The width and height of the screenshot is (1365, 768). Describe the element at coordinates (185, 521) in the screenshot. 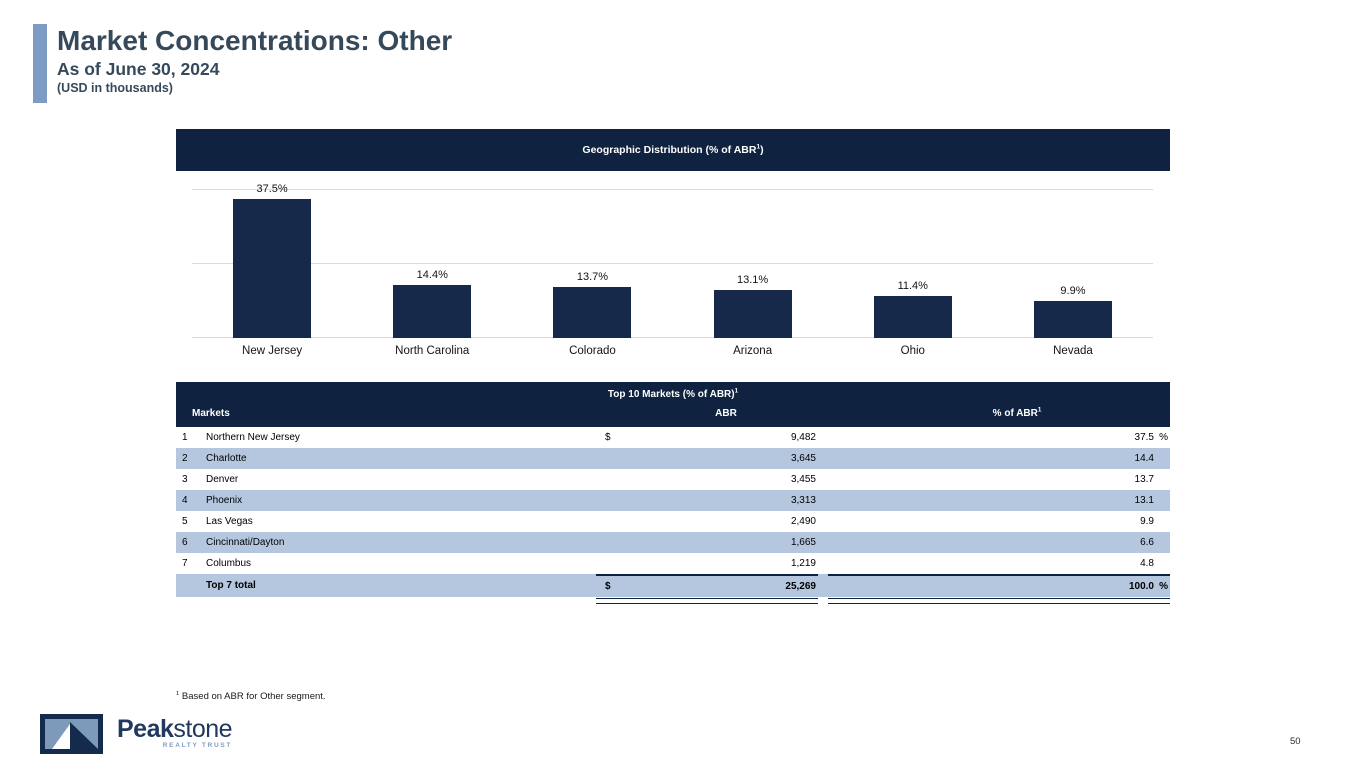

I see `cell-rank: 5` at that location.